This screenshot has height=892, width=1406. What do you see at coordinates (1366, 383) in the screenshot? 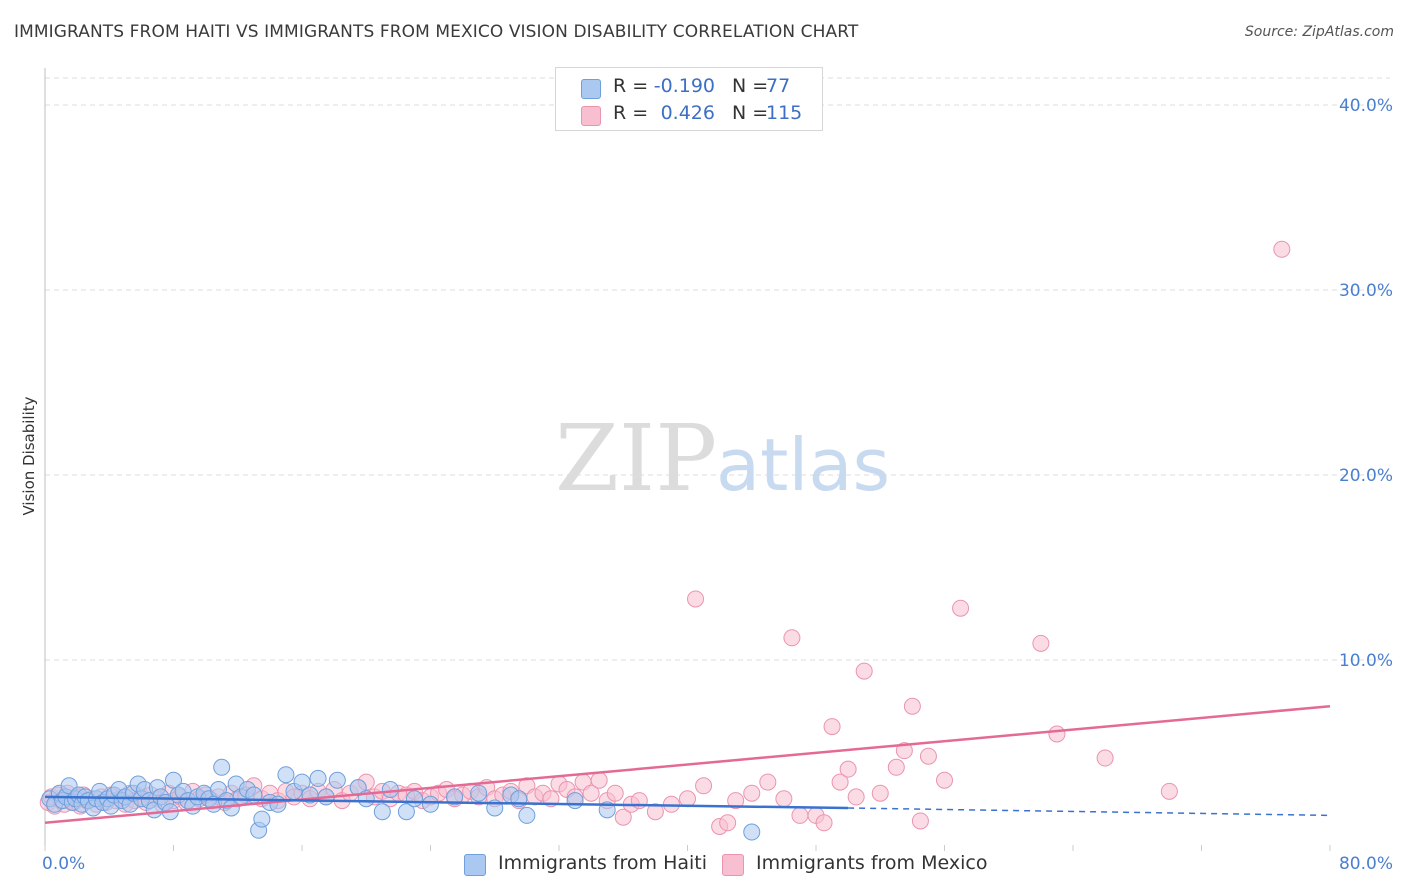
I see `y-tick-labels: 10.0% 20.0% 30.0% 40.0%` at bounding box center [1366, 383].